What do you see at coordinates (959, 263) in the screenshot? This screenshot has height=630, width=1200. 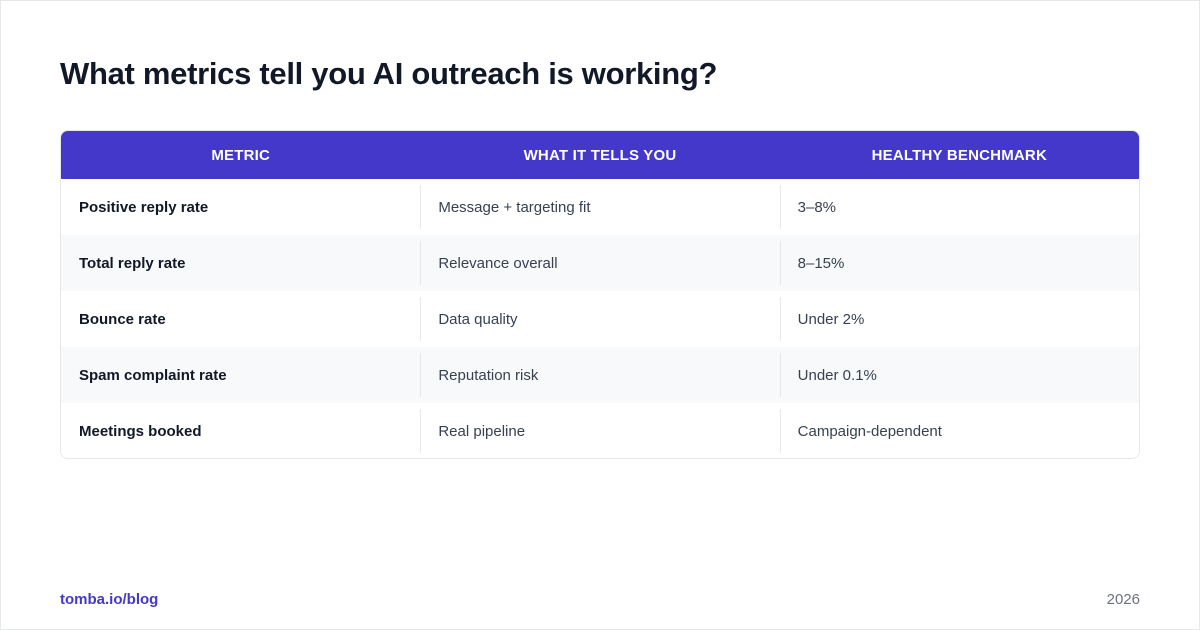 I see `benchmark-cell: 8–15%` at bounding box center [959, 263].